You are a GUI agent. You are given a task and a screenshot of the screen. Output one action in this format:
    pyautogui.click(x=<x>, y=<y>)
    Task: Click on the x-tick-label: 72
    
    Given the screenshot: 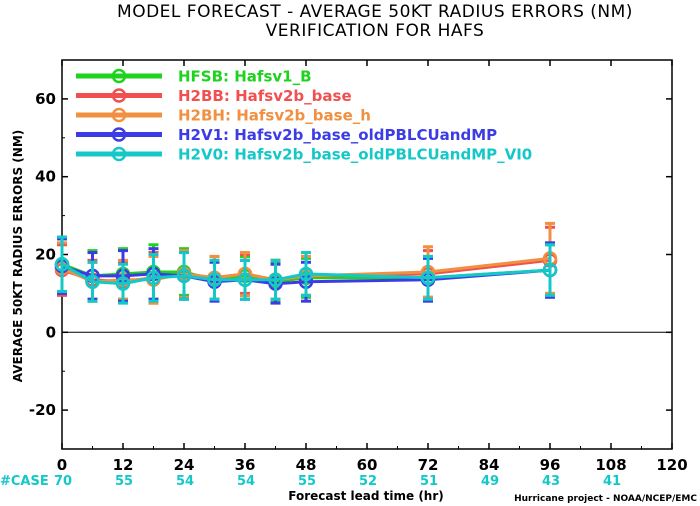 What is the action you would take?
    pyautogui.click(x=428, y=465)
    